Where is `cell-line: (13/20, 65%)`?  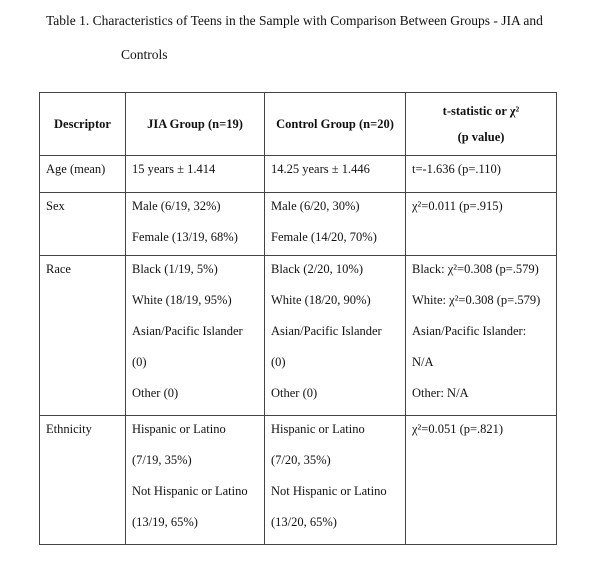 cell-line: (13/20, 65%) is located at coordinates (304, 522).